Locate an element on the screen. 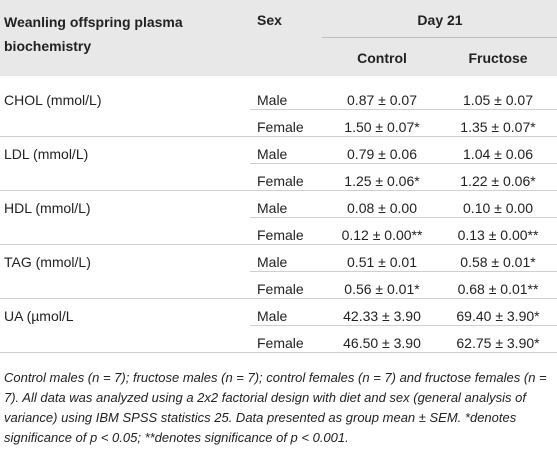 The width and height of the screenshot is (557, 449). control-cell: 0.08 ± 0.00 is located at coordinates (382, 208).